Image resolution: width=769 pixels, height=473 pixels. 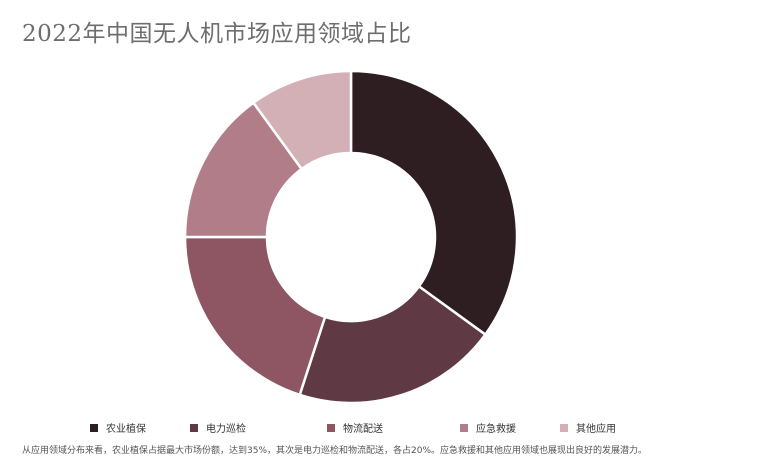 What do you see at coordinates (496, 429) in the screenshot?
I see `legend-label-4: 应急救援` at bounding box center [496, 429].